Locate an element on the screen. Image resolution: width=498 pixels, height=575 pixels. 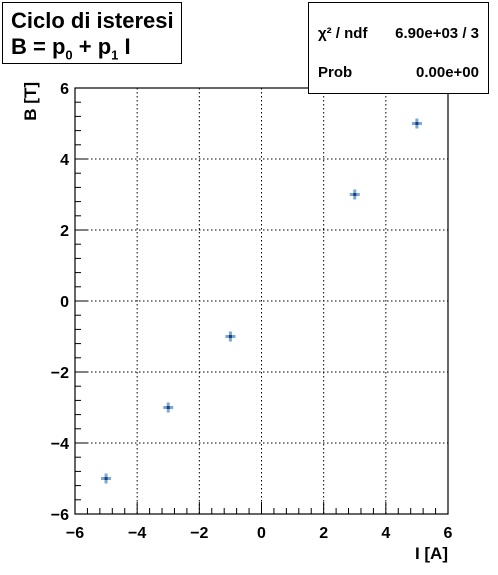
x-tick-label: −4 is located at coordinates (137, 533).